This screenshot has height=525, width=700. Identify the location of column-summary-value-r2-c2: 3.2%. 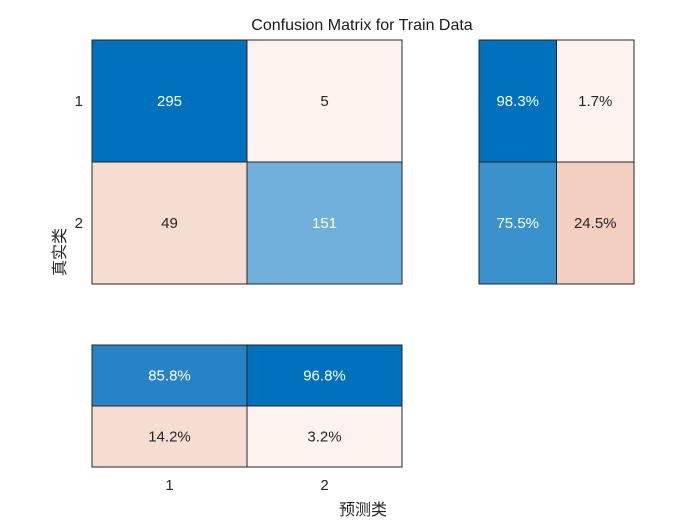
(324, 437).